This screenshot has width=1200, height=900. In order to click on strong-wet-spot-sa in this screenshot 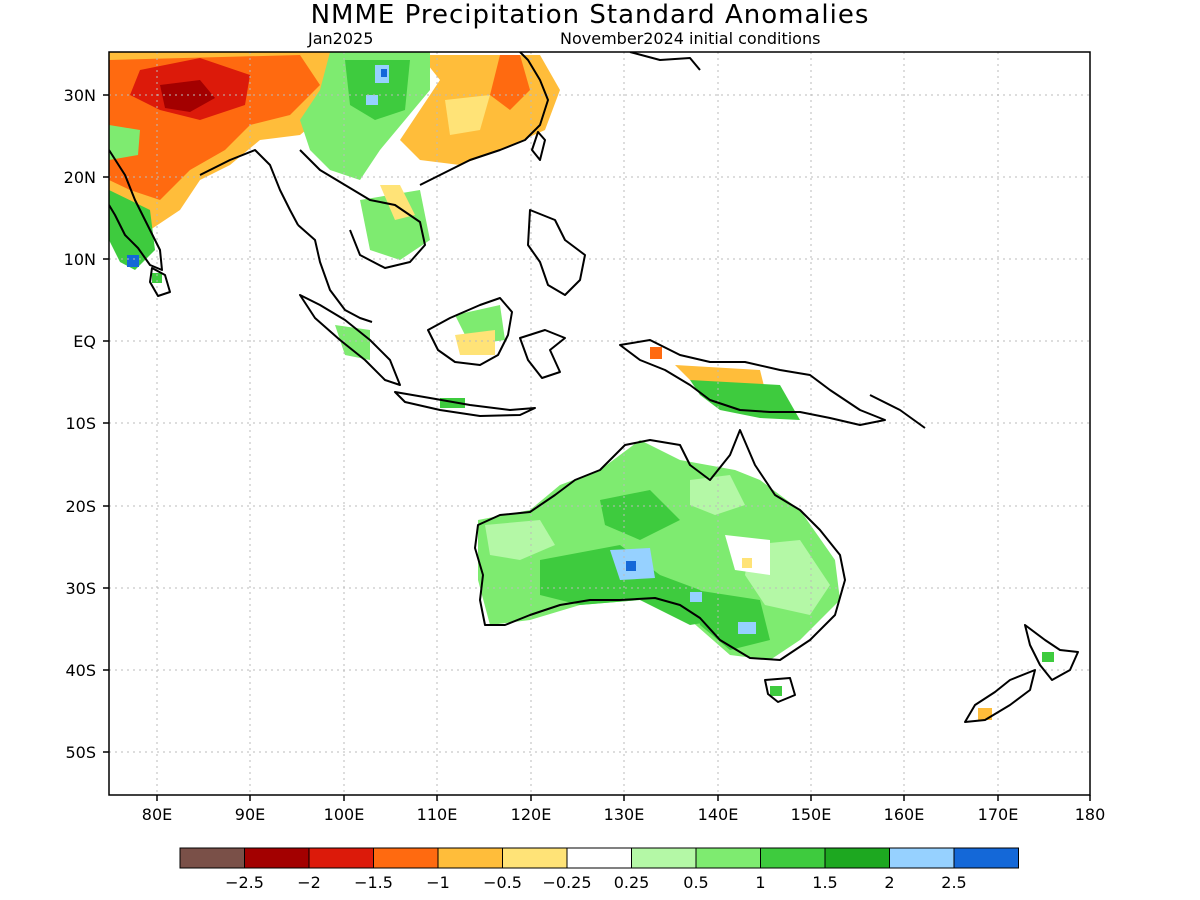, I will do `click(696, 597)`.